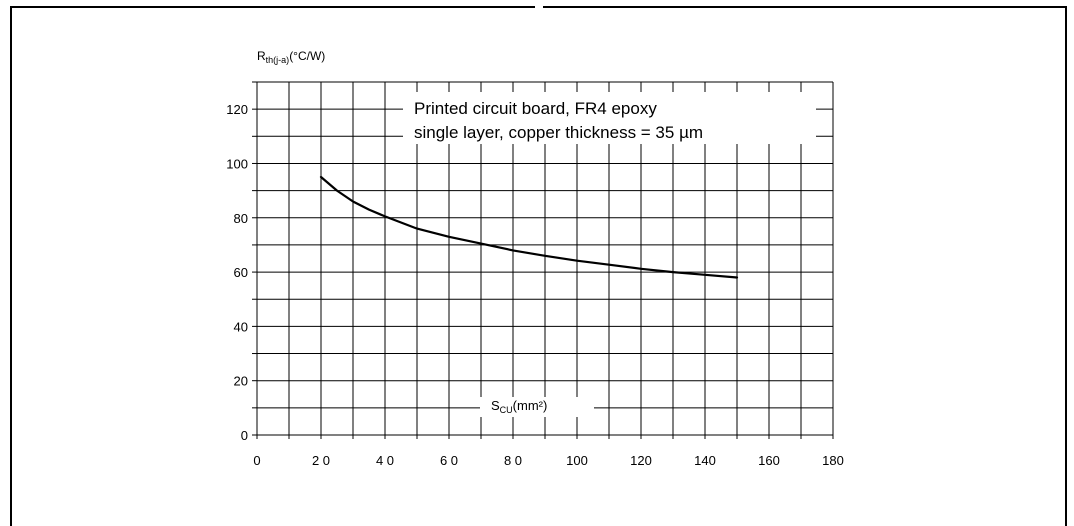 This screenshot has height=526, width=1074. Describe the element at coordinates (495, 405) in the screenshot. I see `x-axis-label-main: S` at that location.